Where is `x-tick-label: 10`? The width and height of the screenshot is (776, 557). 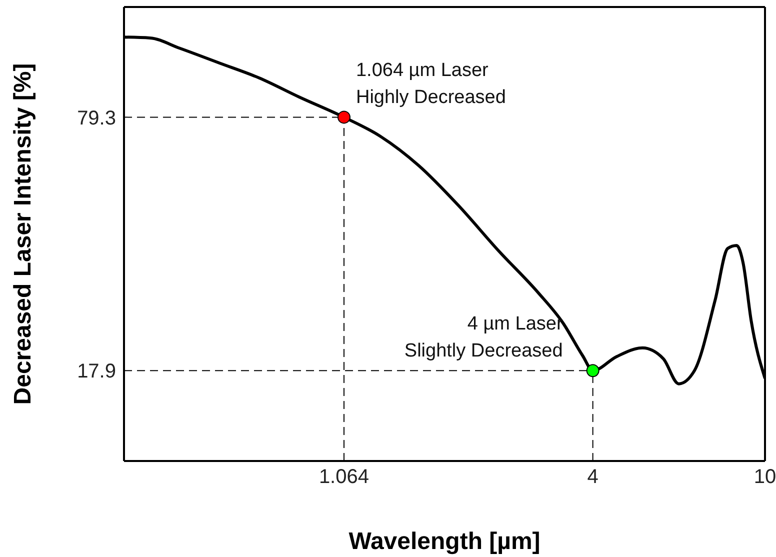
x-tick-label: 10 is located at coordinates (765, 477).